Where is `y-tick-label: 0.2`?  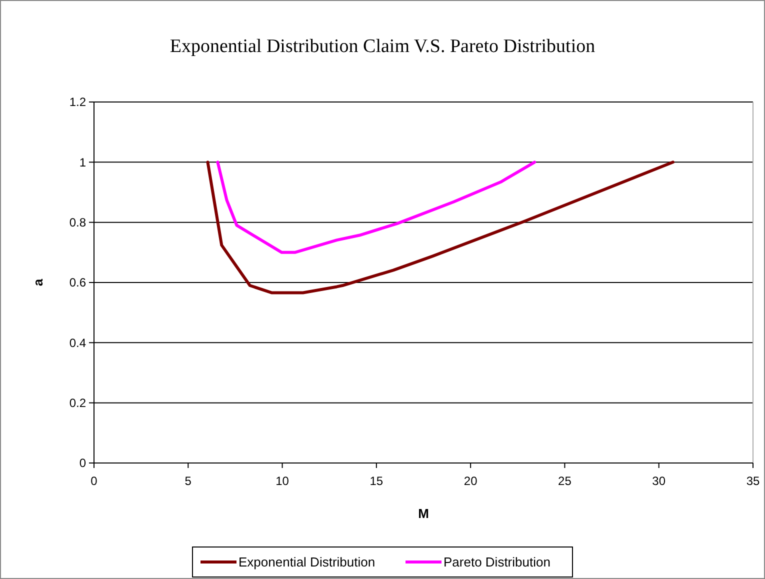 y-tick-label: 0.2 is located at coordinates (77, 403).